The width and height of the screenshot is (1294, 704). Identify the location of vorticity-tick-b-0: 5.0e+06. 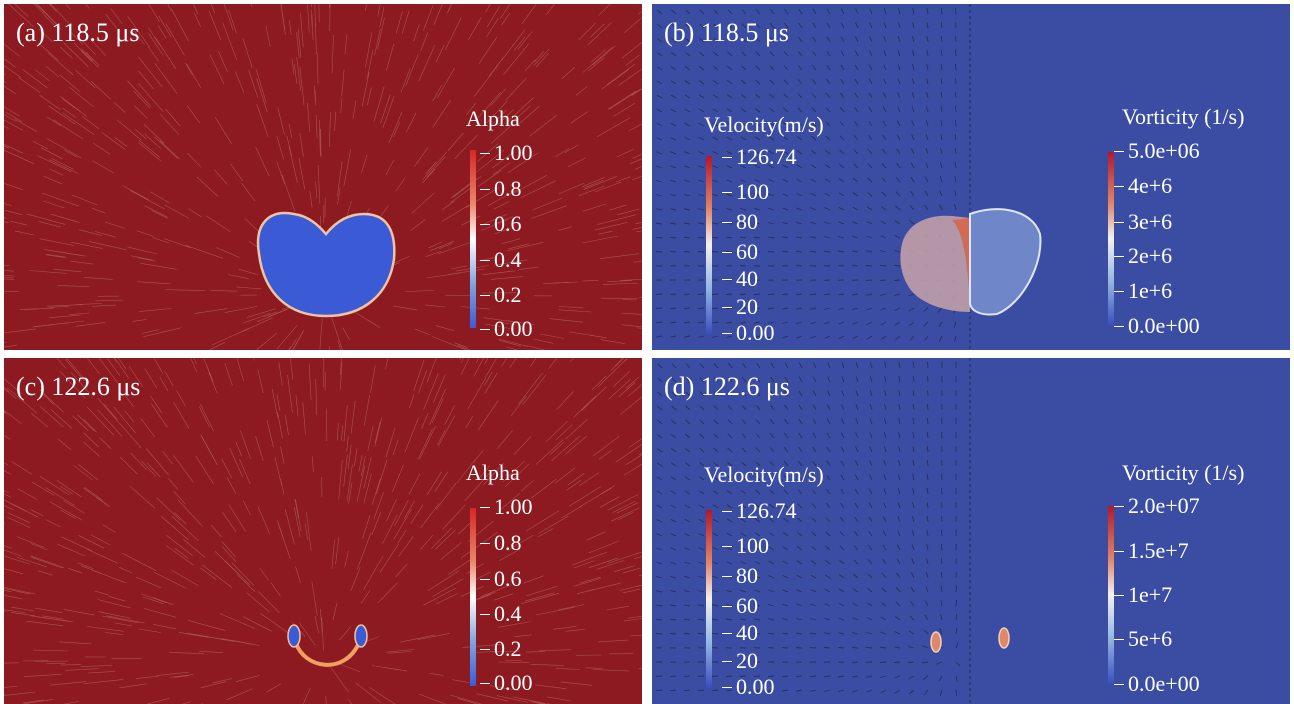
(1157, 150).